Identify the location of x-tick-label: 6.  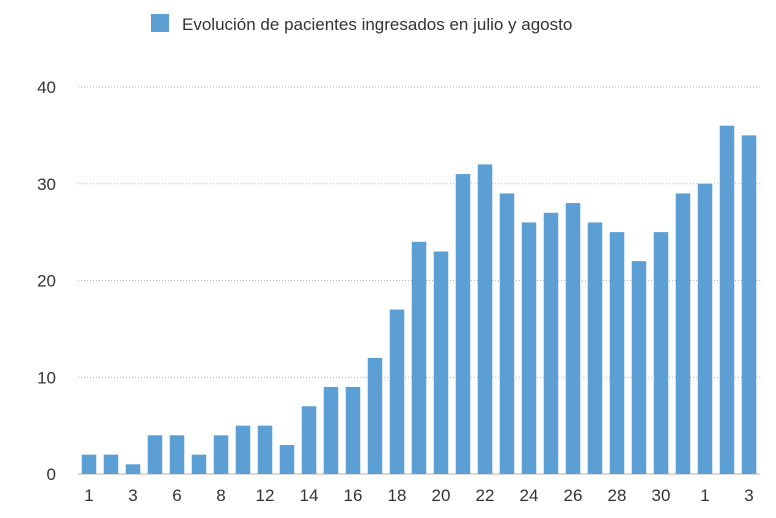
(176, 495).